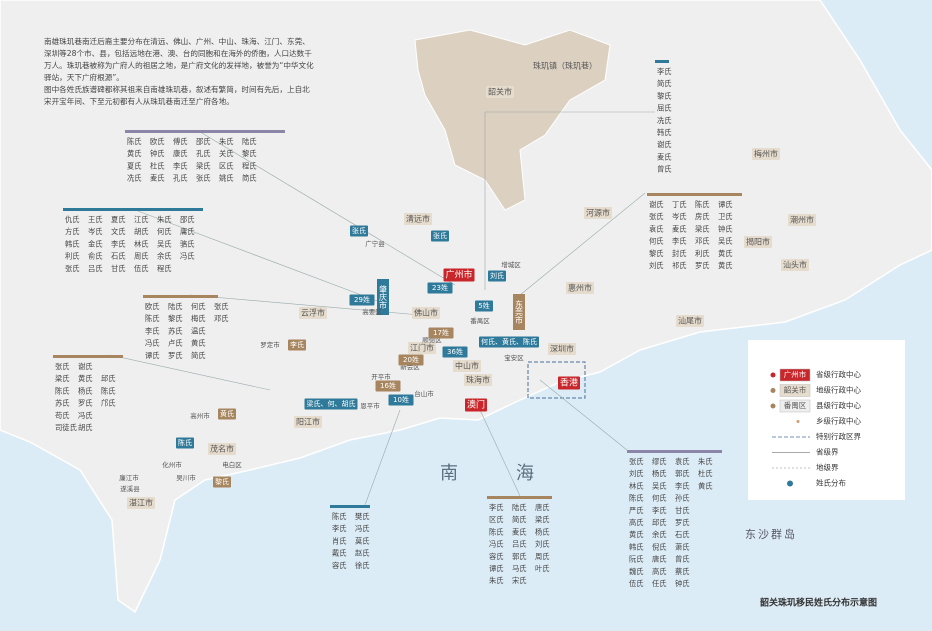  I want to click on shaoguan-region, so click(512, 120).